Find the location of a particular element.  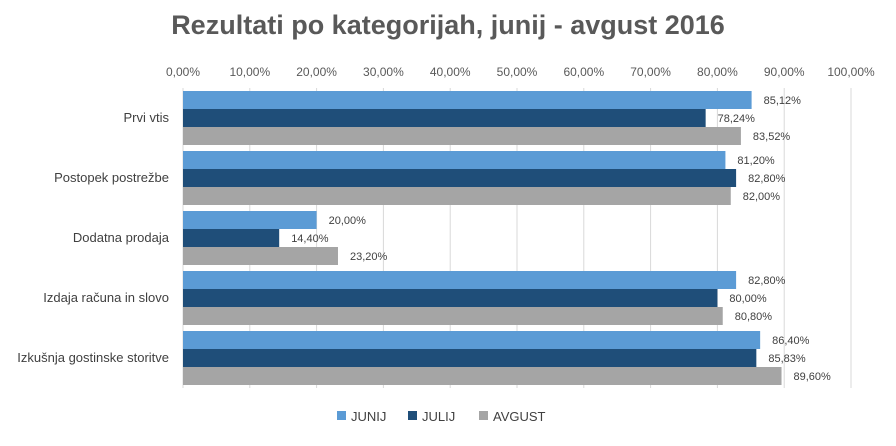

legend-item-avgust: AVGUST is located at coordinates (519, 416).